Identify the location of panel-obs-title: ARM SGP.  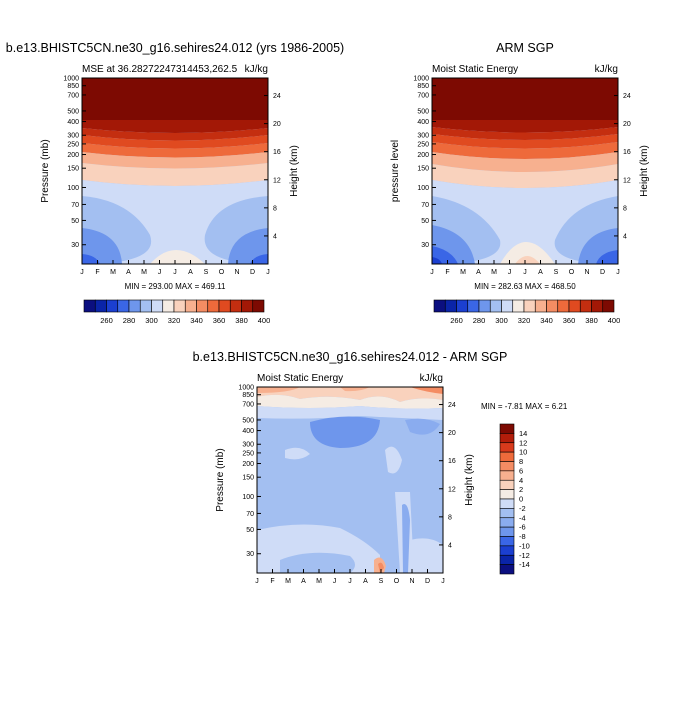
(525, 48).